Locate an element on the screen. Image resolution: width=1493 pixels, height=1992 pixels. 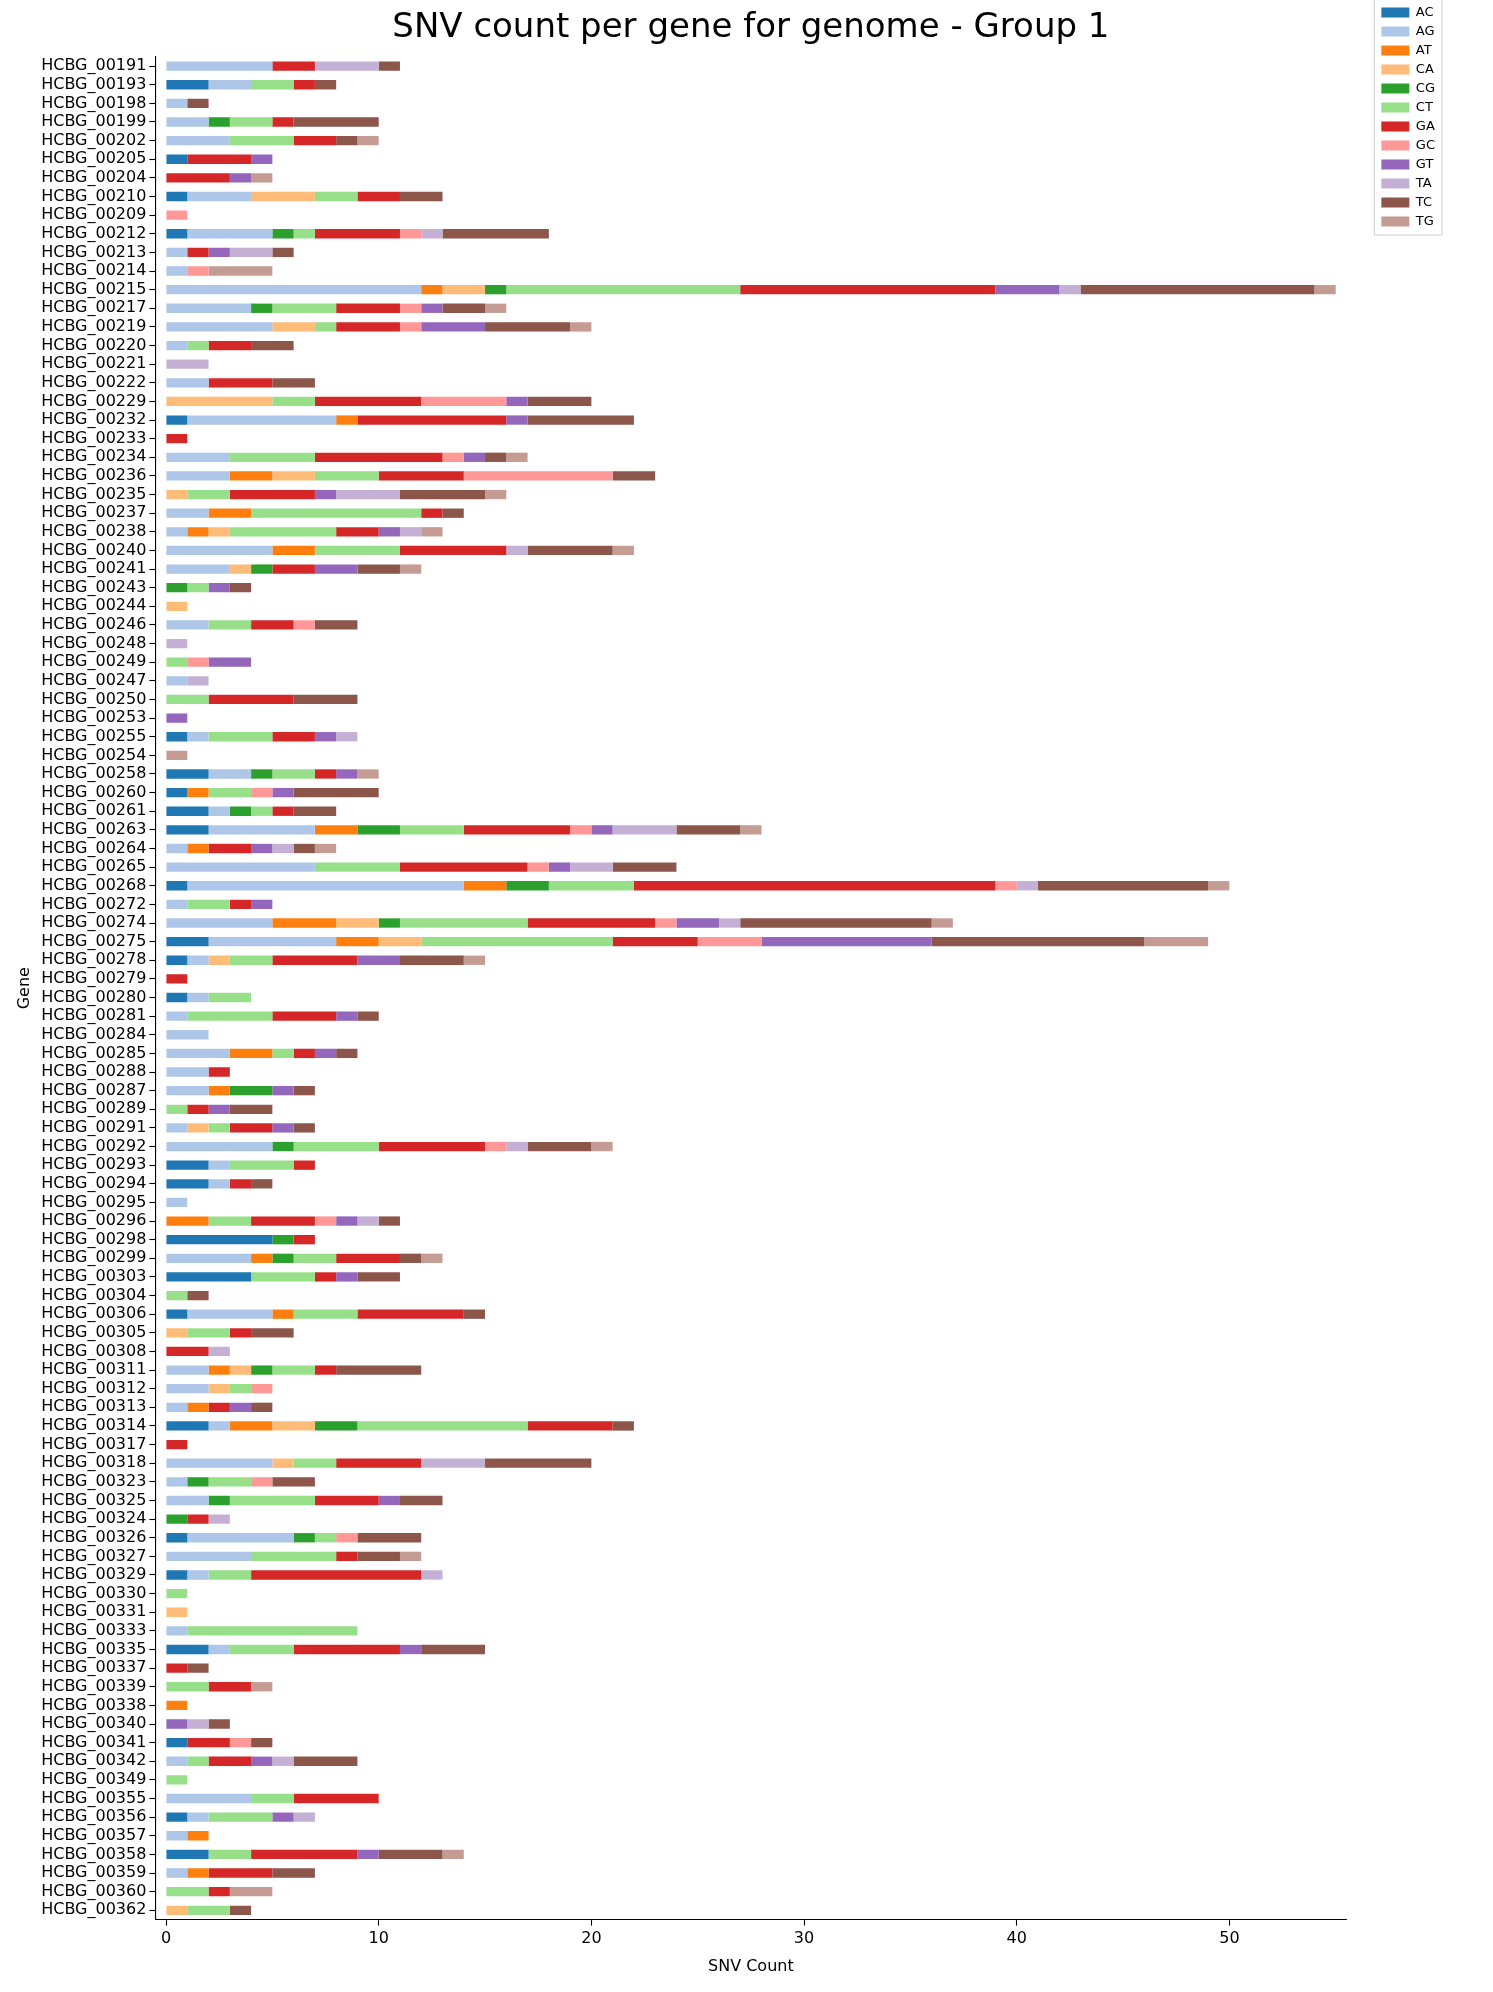
legend-label: GA is located at coordinates (1425, 125).